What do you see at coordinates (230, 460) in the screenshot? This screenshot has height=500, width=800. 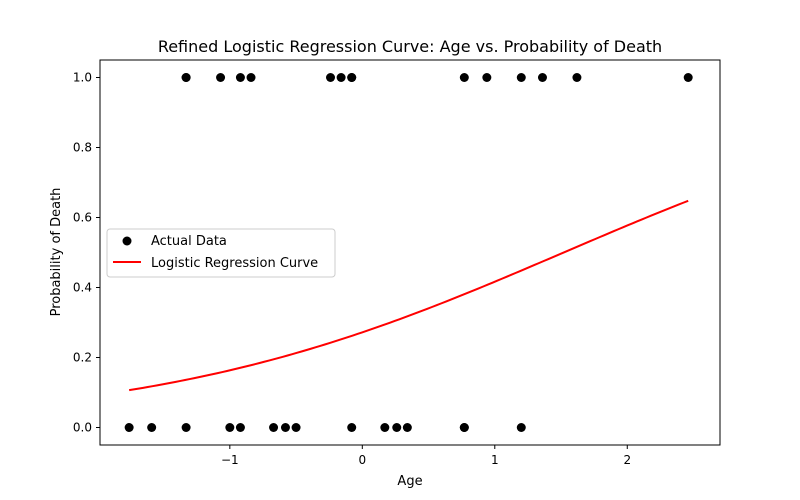 I see `x-tick-label: −1` at bounding box center [230, 460].